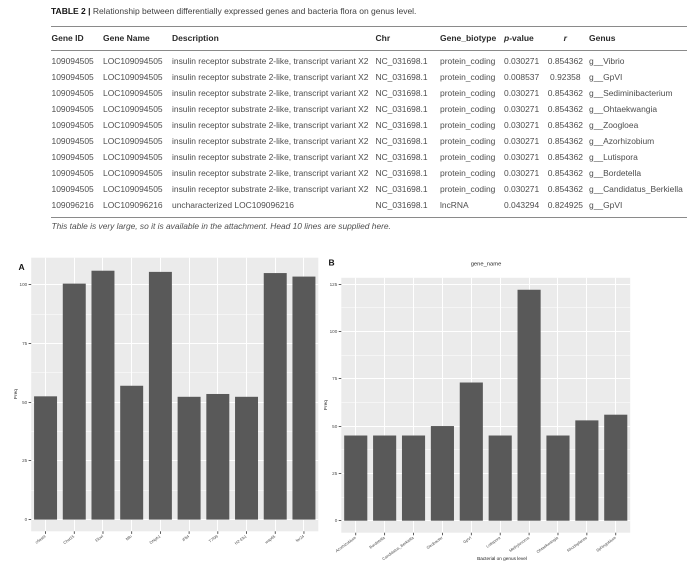 The height and width of the screenshot is (566, 700). Describe the element at coordinates (186, 537) in the screenshot. I see `svg-text: iFlt4` at that location.